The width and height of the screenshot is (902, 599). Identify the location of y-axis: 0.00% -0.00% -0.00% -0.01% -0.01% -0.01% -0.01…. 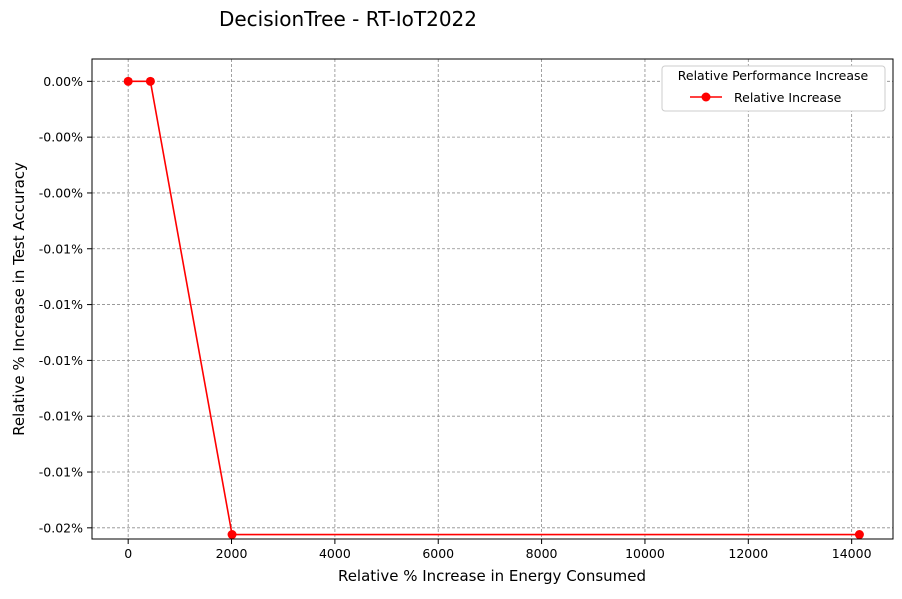
(65, 304).